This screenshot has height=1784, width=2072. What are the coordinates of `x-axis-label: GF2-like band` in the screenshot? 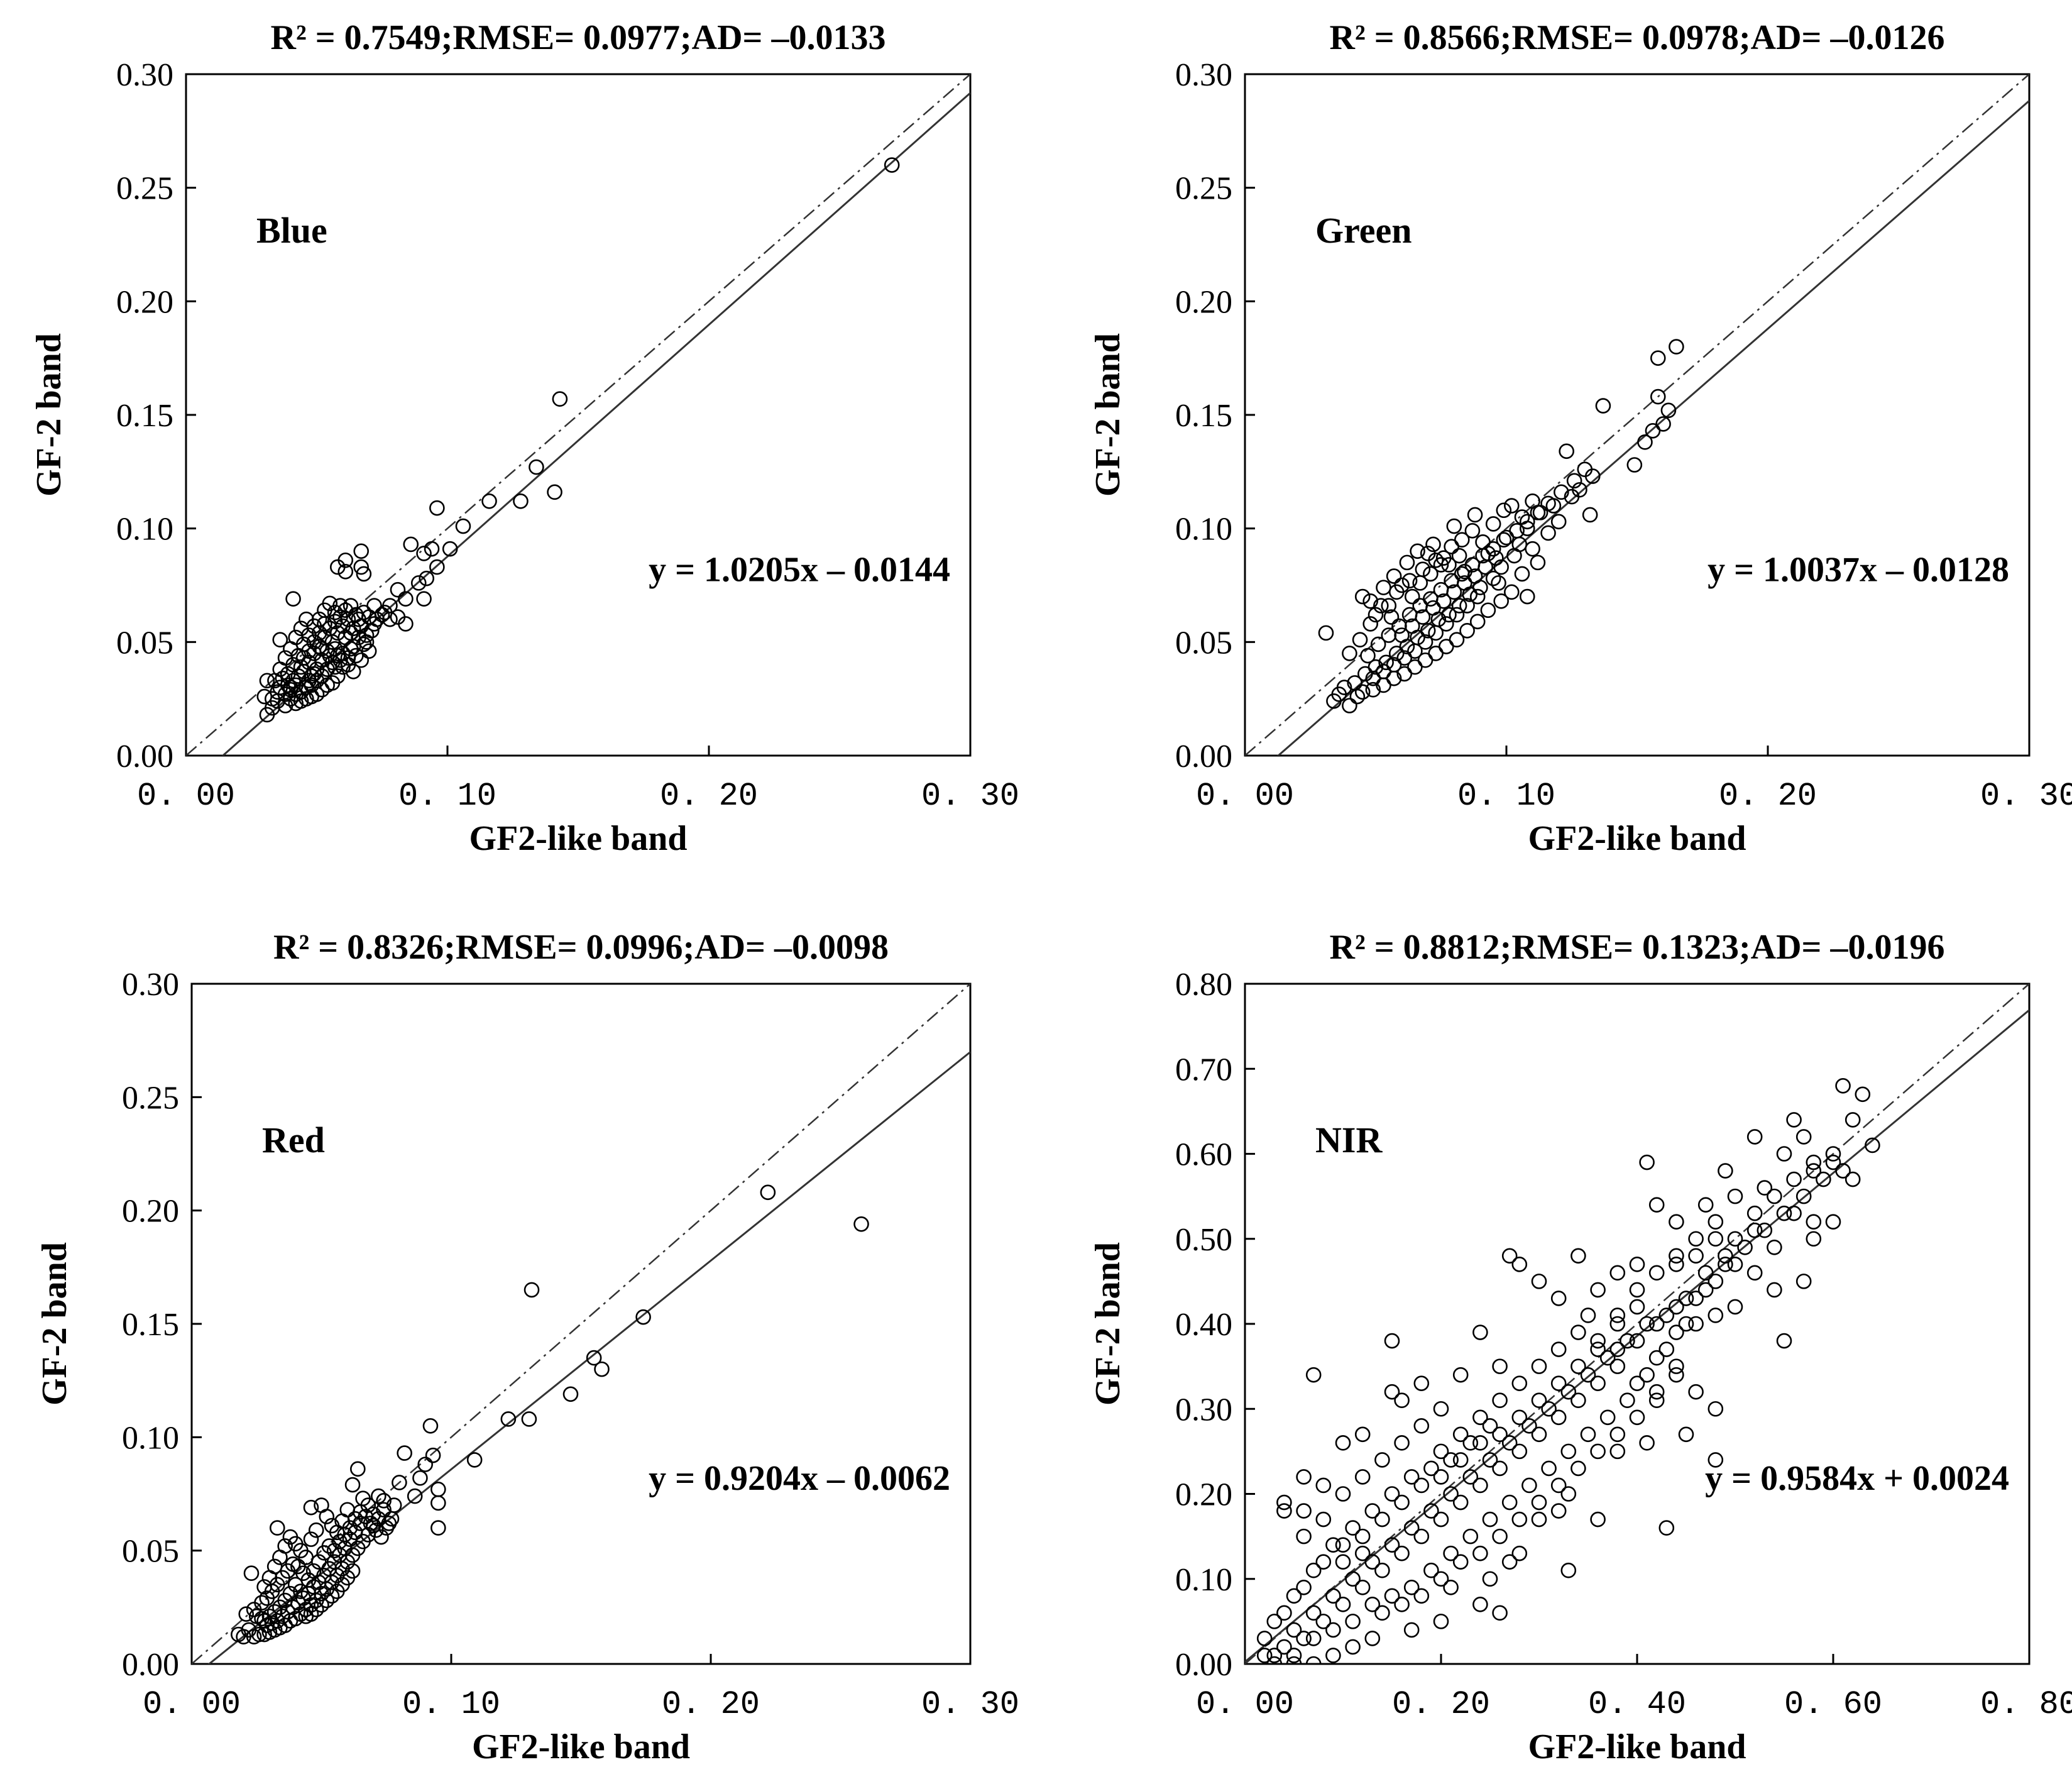 It's located at (1637, 1746).